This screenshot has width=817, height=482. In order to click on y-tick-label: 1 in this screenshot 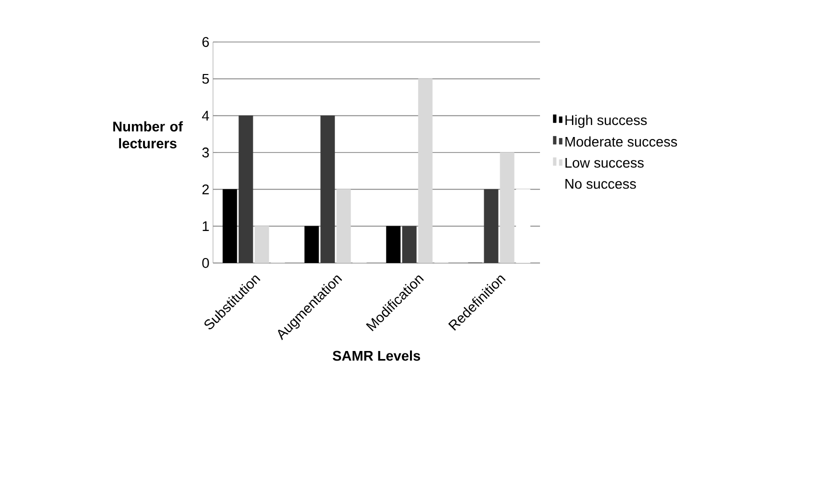, I will do `click(205, 226)`.